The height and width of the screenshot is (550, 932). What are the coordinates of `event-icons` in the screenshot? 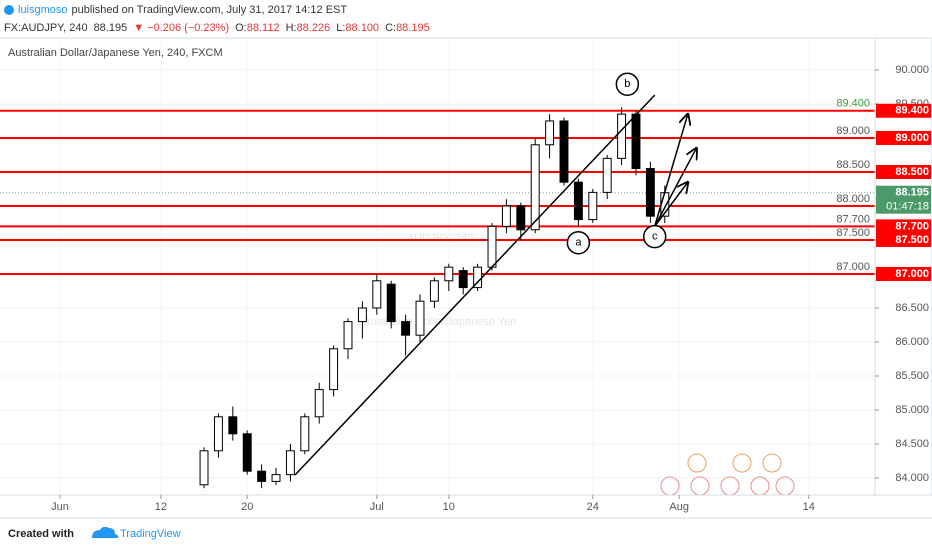 It's located at (727, 474).